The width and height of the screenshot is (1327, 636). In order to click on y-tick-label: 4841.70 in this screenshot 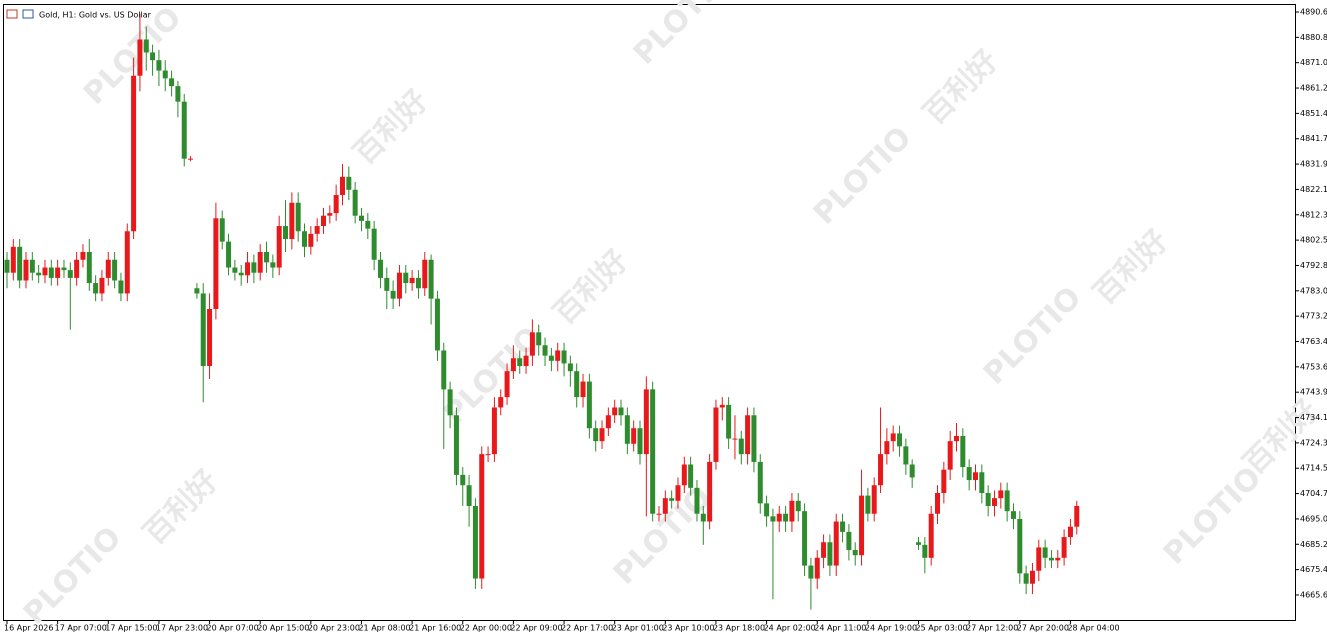, I will do `click(1313, 138)`.